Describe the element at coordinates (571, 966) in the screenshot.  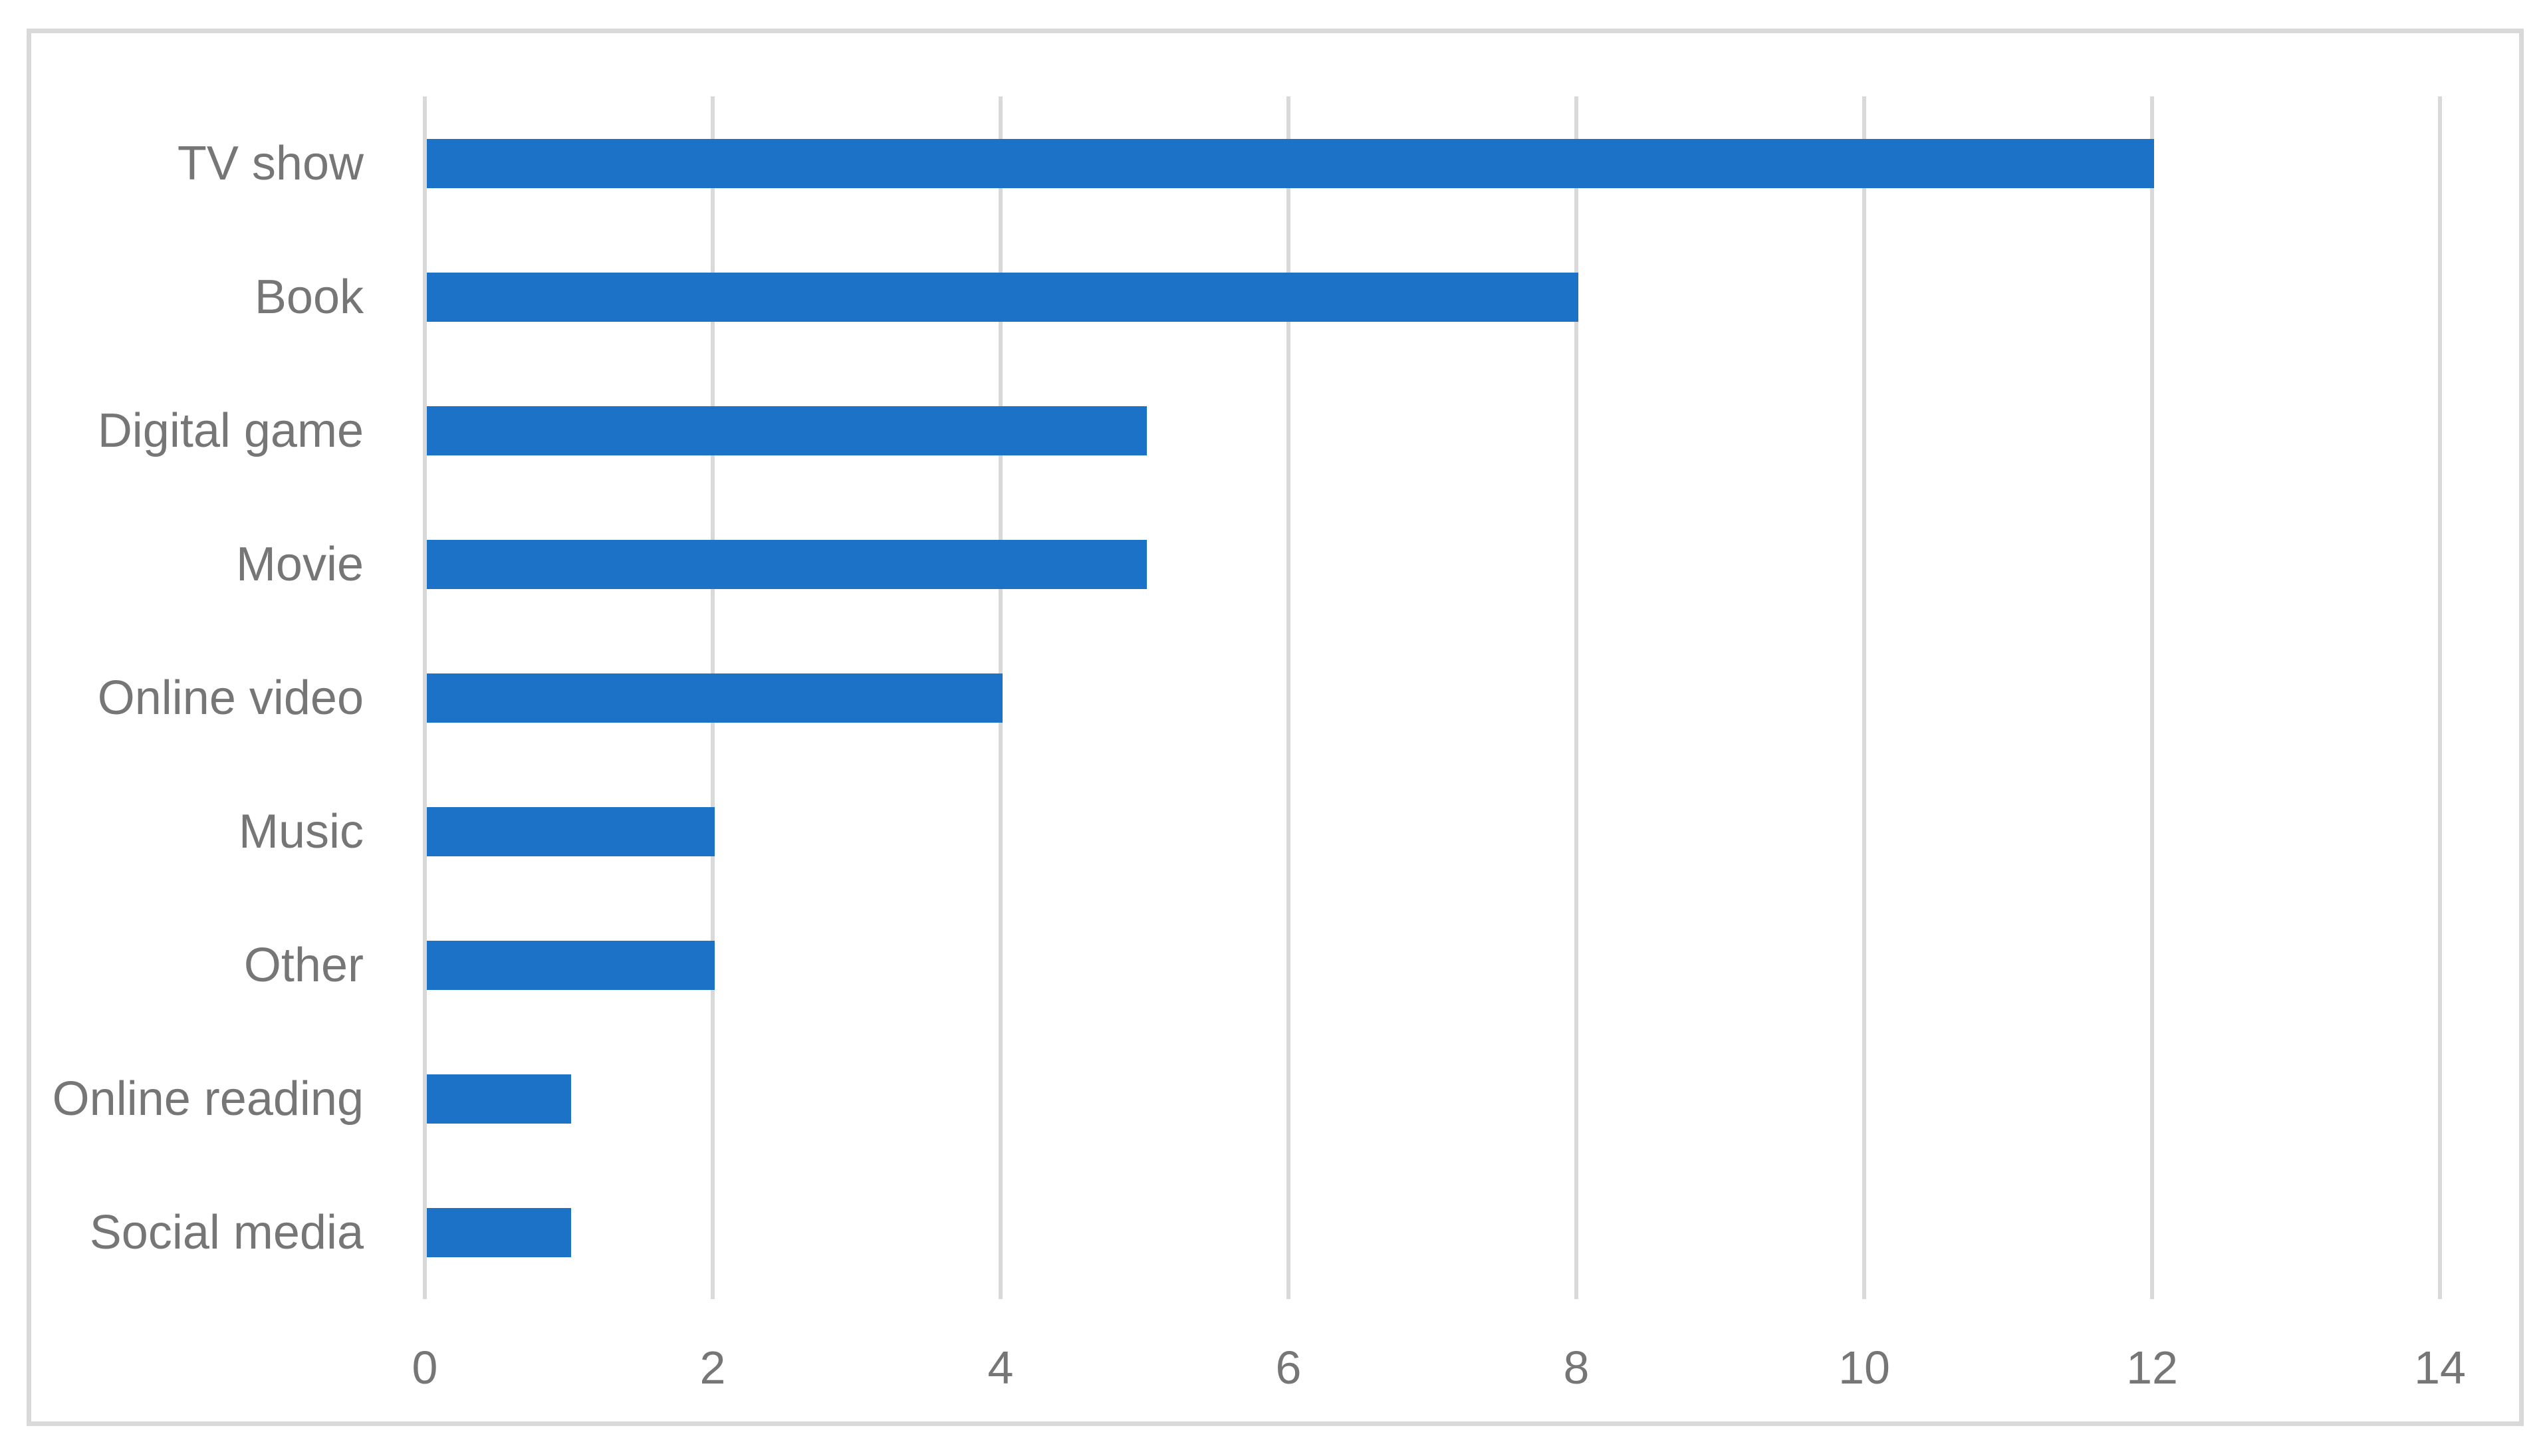
I see `bar-other` at that location.